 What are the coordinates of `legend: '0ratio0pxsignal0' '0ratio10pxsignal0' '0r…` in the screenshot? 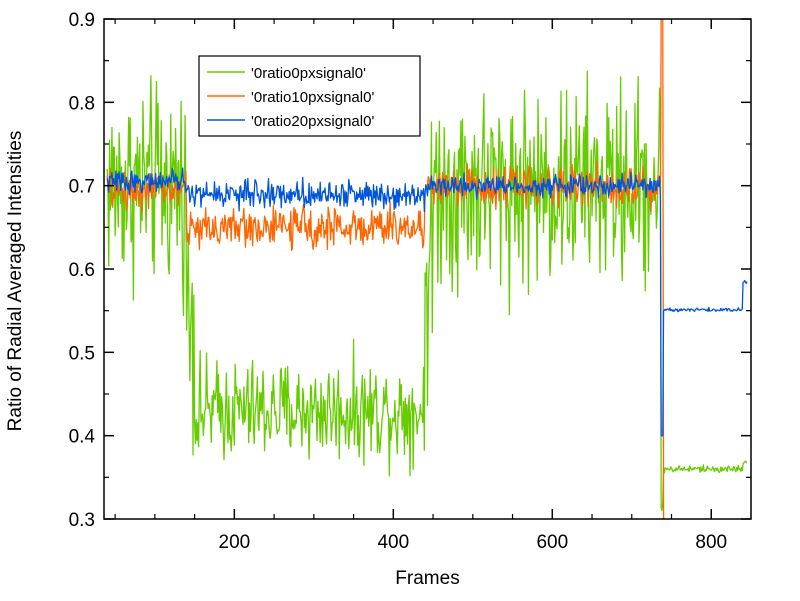 It's located at (309, 96).